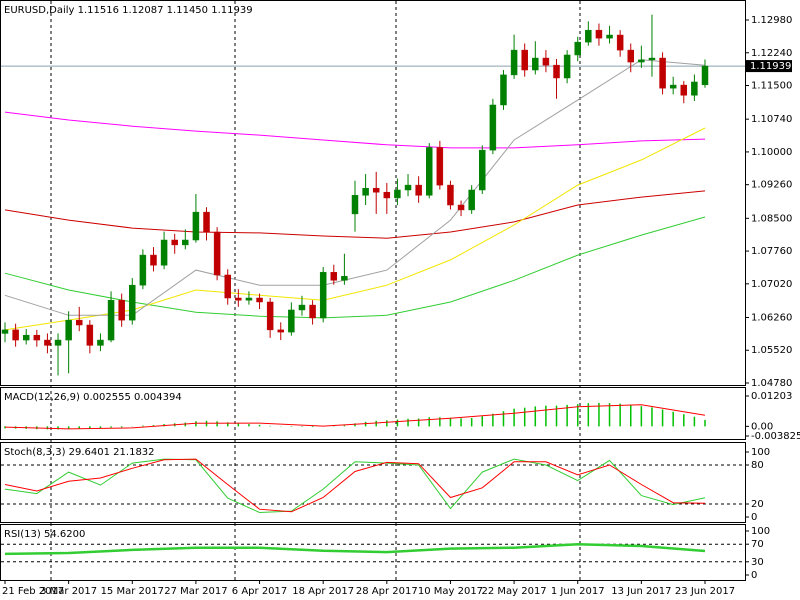 The height and width of the screenshot is (600, 800). Describe the element at coordinates (771, 350) in the screenshot. I see `y-tick-label: 1.05520` at that location.